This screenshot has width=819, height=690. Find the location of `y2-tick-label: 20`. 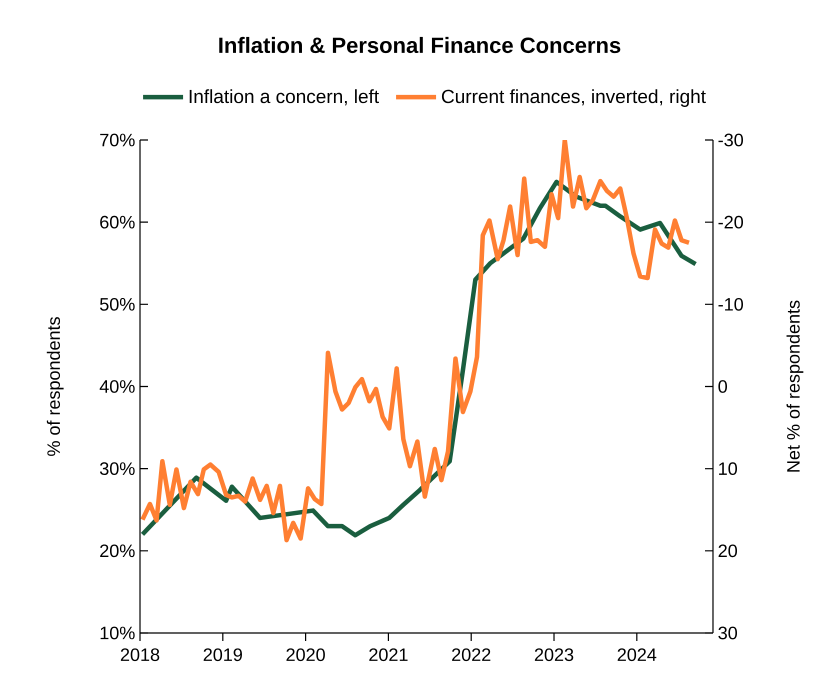

y2-tick-label: 20 is located at coordinates (728, 551).